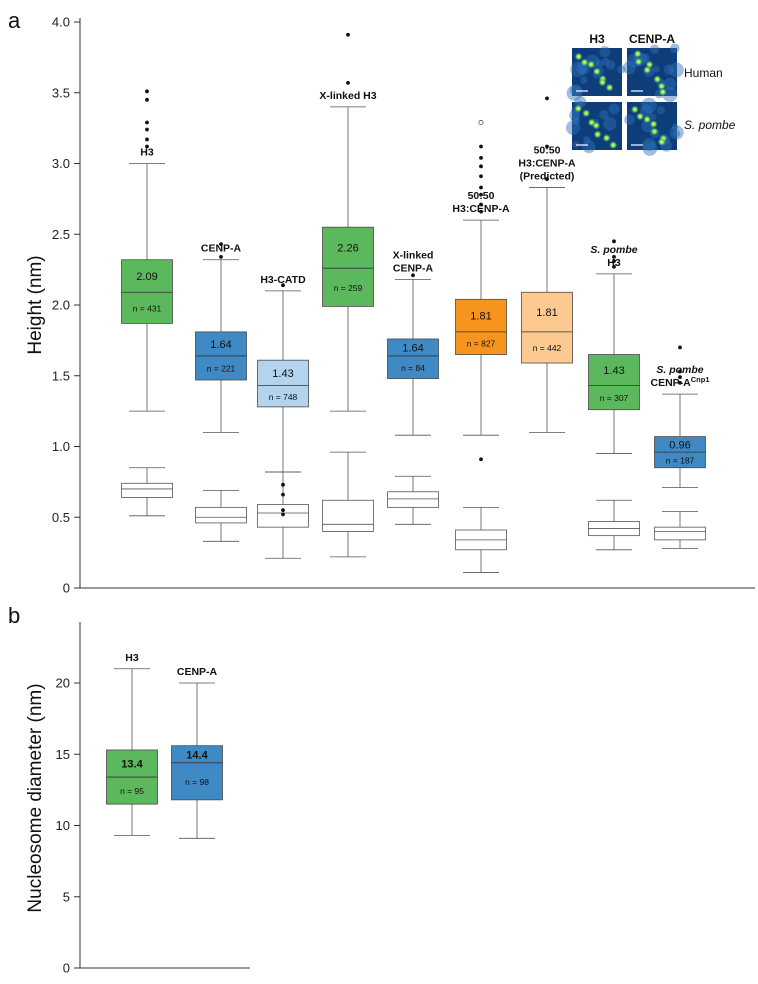  What do you see at coordinates (347, 249) in the screenshot?
I see `median-value-label: 2.26` at bounding box center [347, 249].